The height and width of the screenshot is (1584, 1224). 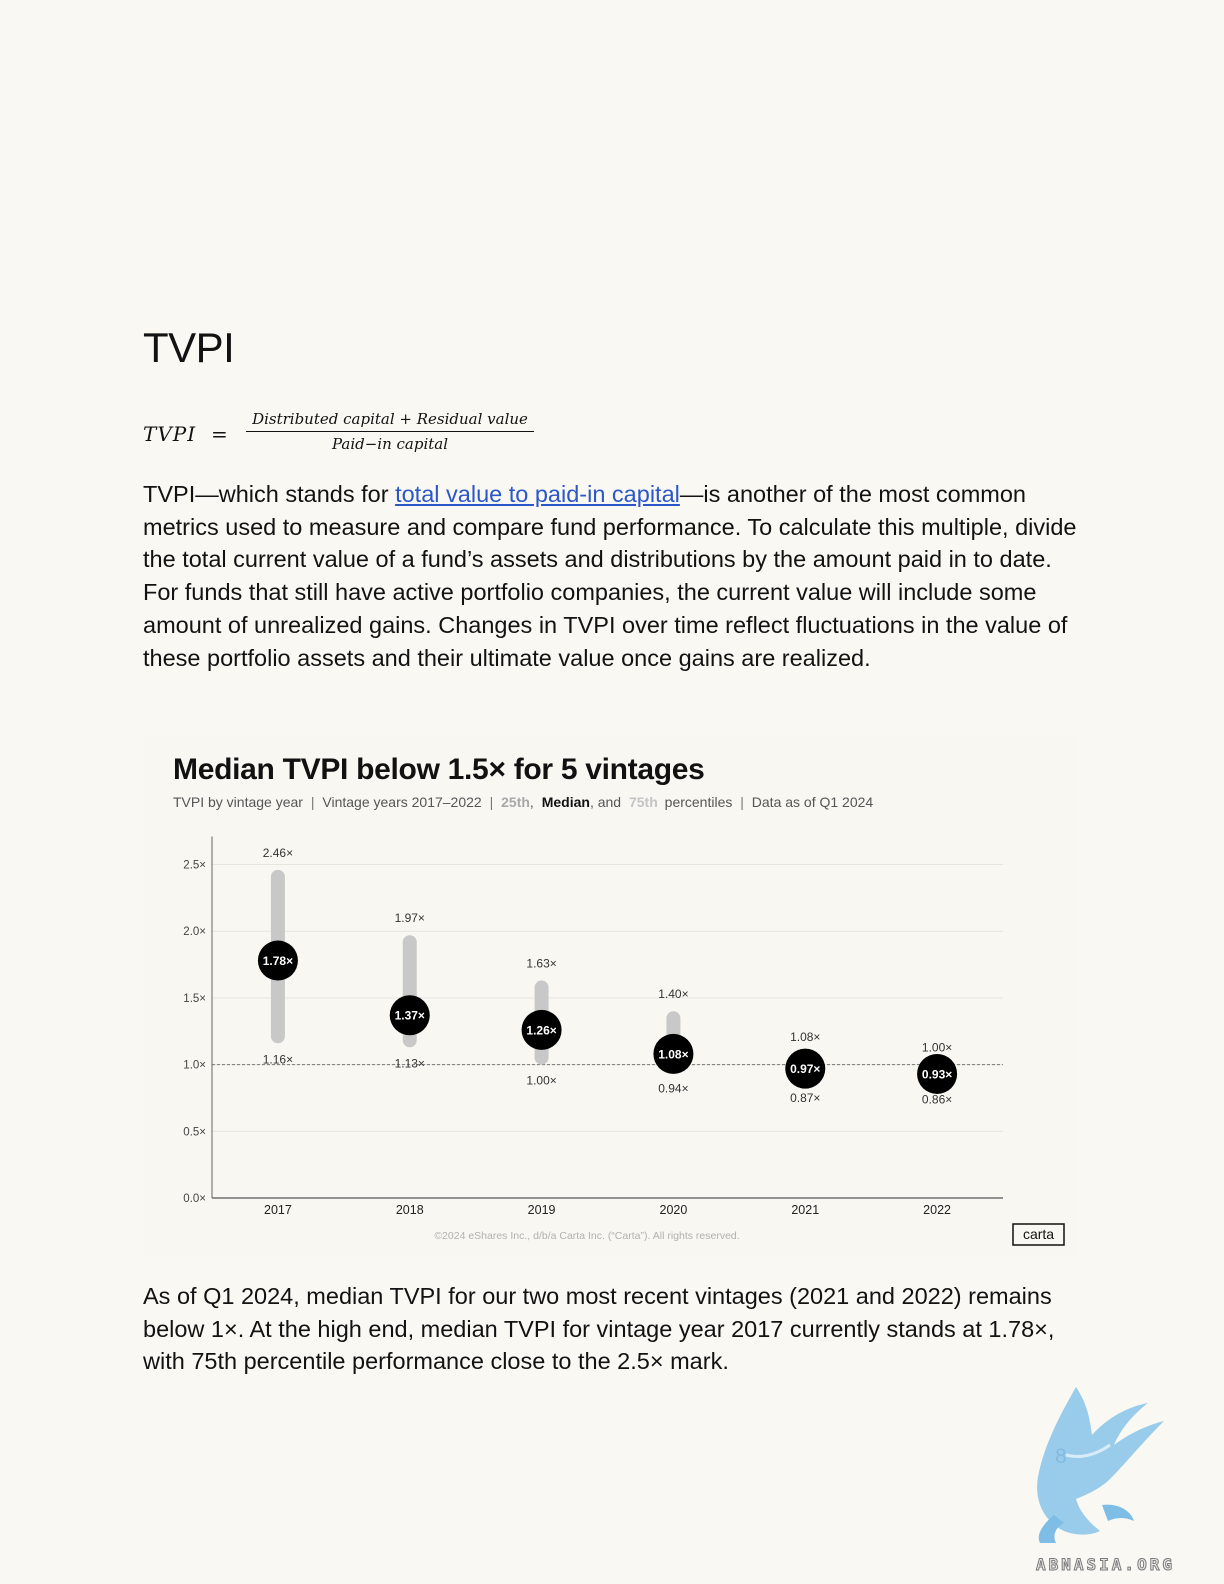 What do you see at coordinates (194, 932) in the screenshot?
I see `y-tick-label: 2.0×` at bounding box center [194, 932].